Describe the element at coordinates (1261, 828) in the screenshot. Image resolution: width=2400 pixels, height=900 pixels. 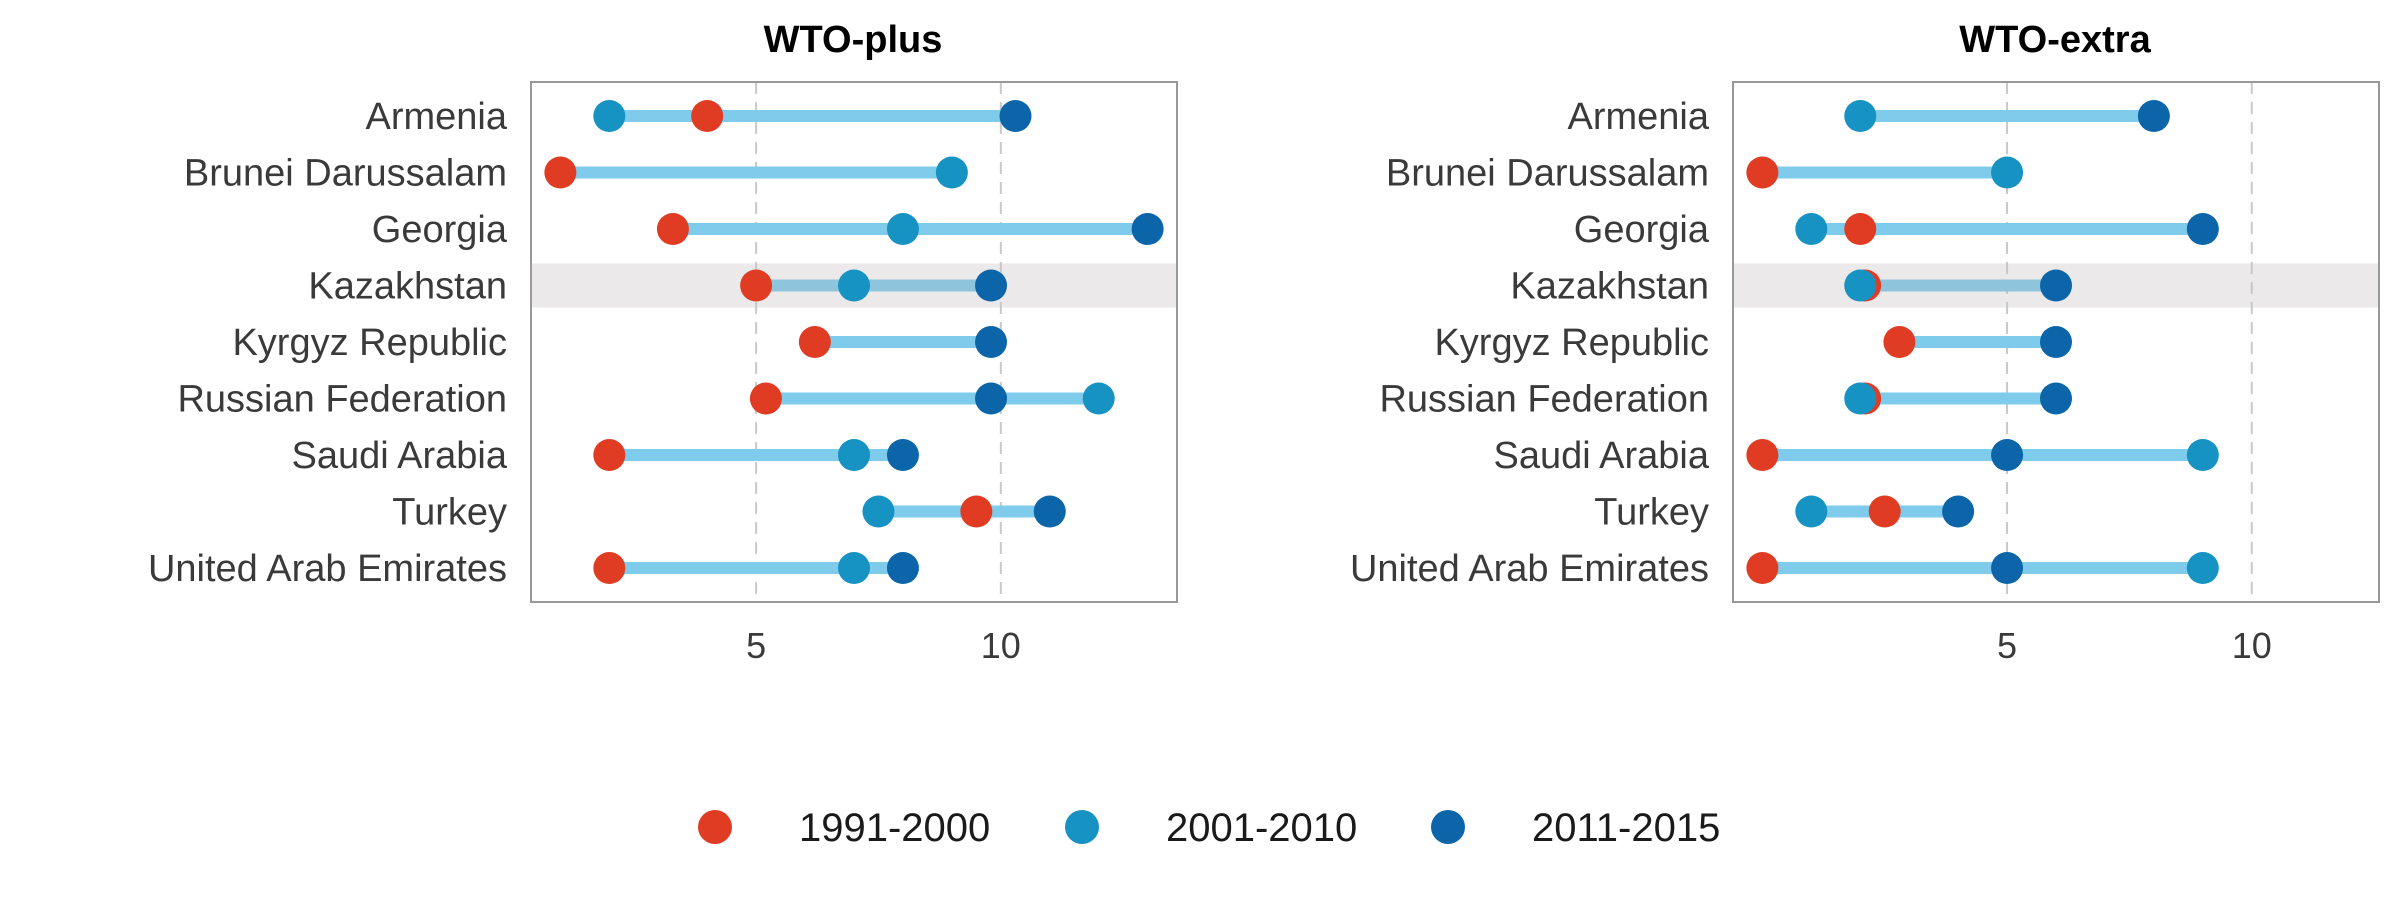
I see `legend-label: 2001-2010` at that location.